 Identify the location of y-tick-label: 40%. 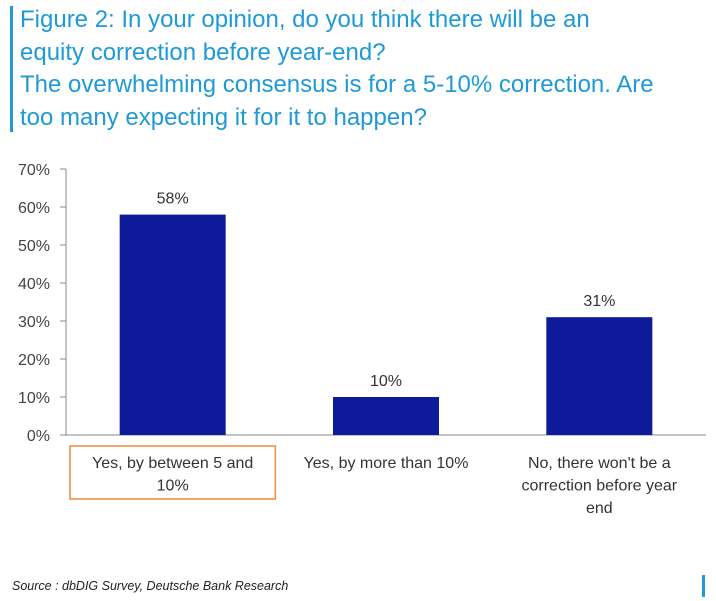
(34, 284).